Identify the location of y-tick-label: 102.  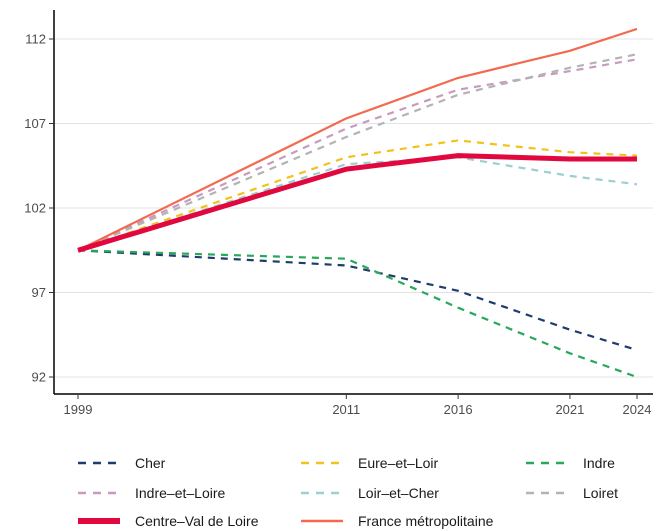
(35, 208).